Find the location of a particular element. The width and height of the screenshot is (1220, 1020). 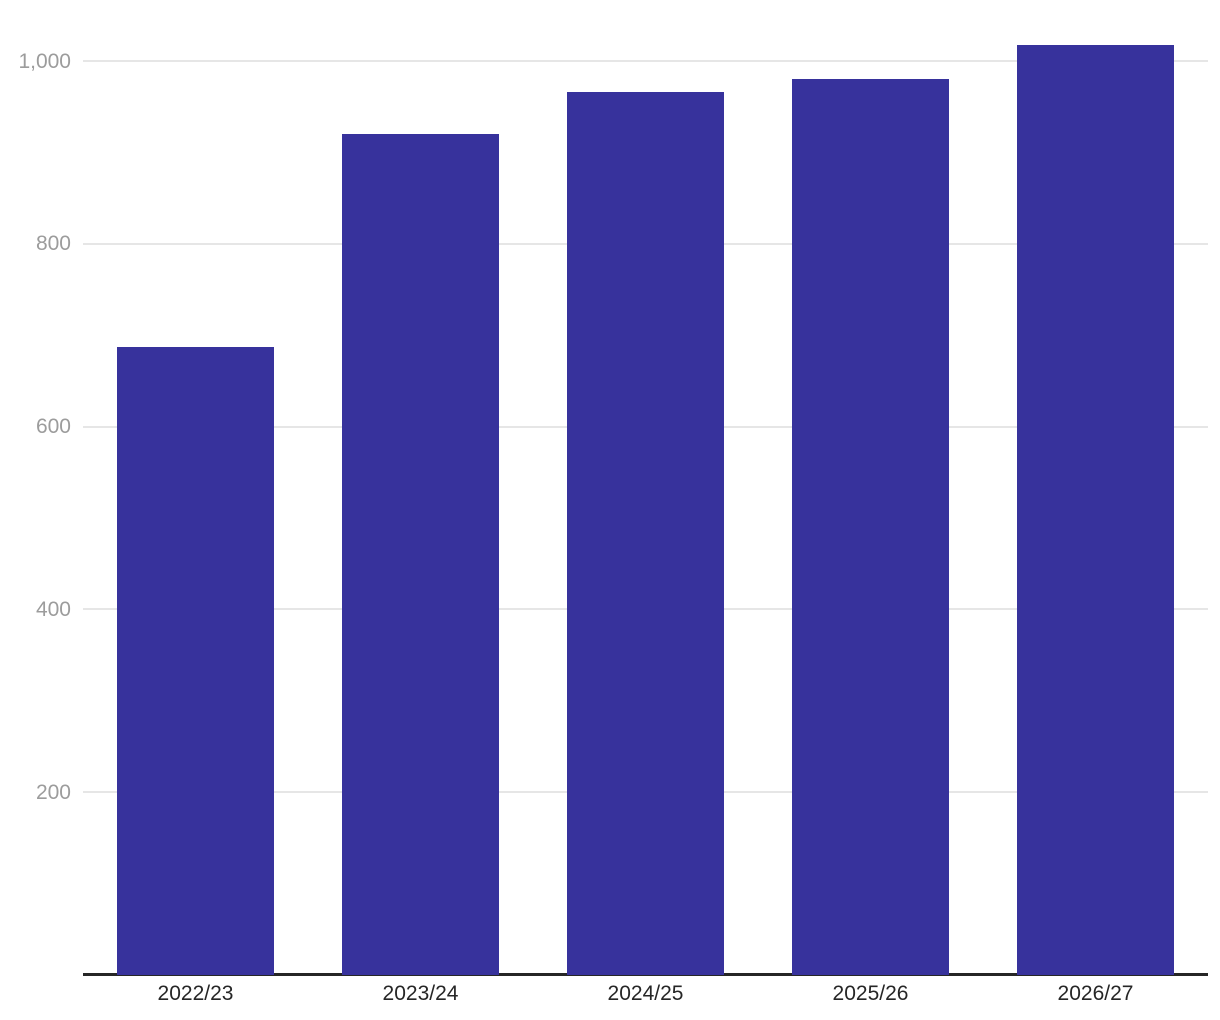

x-axis-tick-label: 2023/24 is located at coordinates (420, 993).